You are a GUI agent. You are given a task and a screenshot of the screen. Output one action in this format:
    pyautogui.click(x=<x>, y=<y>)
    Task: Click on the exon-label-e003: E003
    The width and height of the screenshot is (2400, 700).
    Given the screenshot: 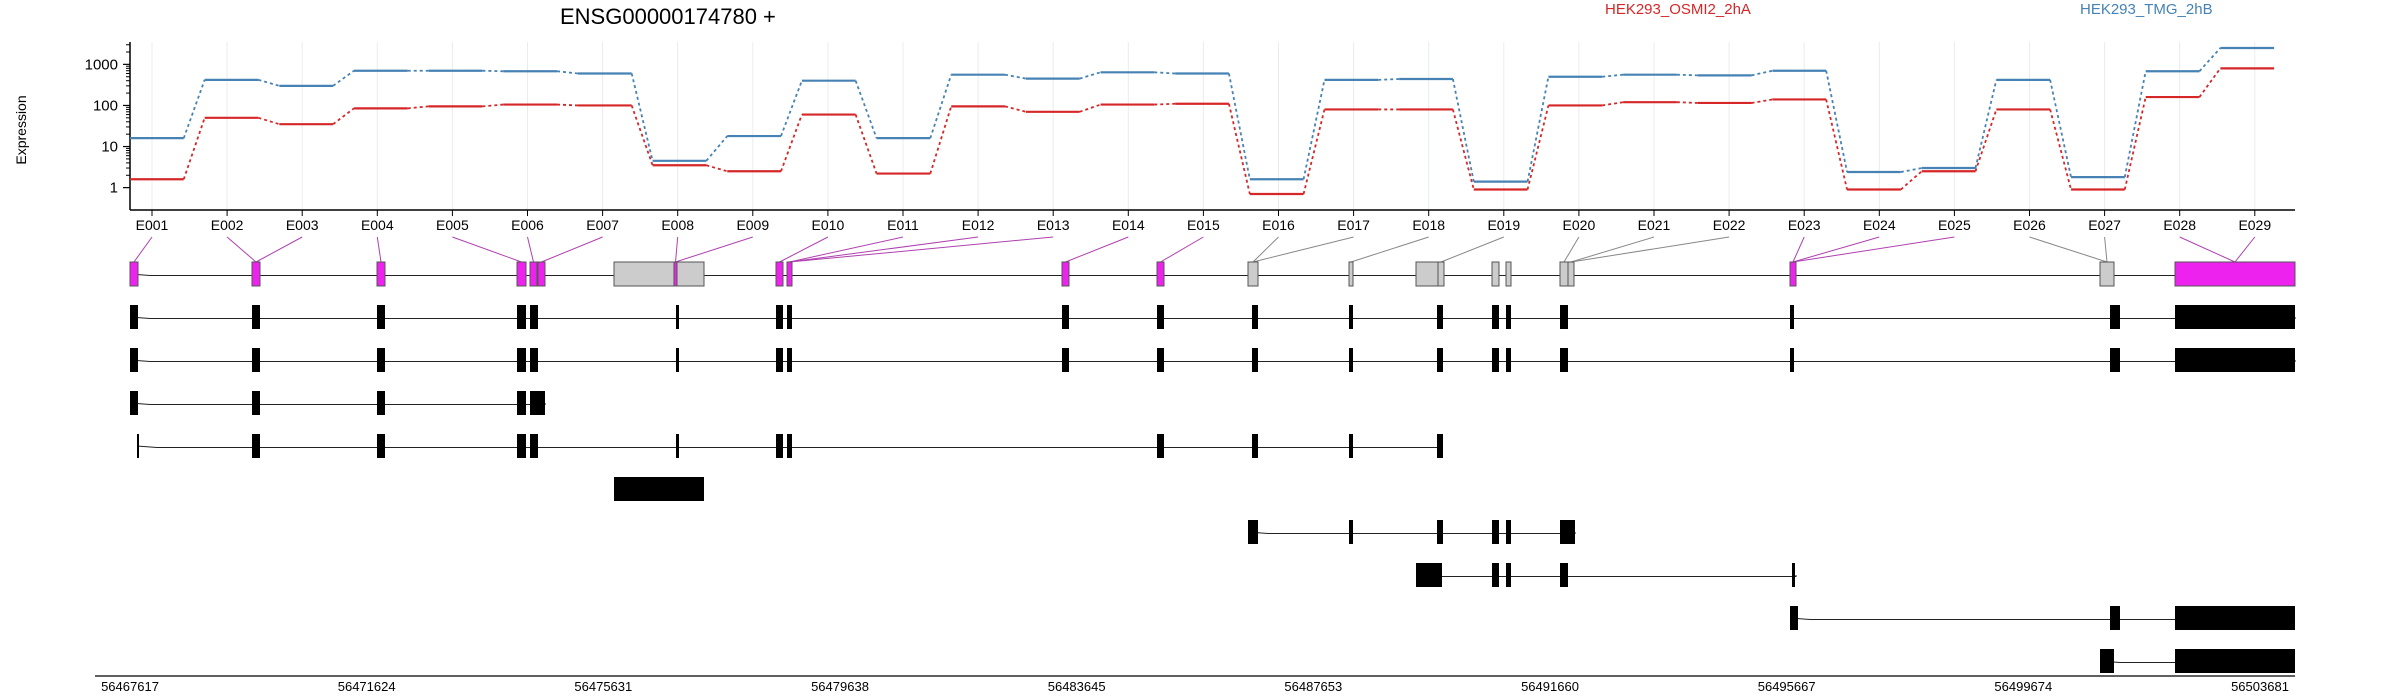 What is the action you would take?
    pyautogui.click(x=302, y=225)
    